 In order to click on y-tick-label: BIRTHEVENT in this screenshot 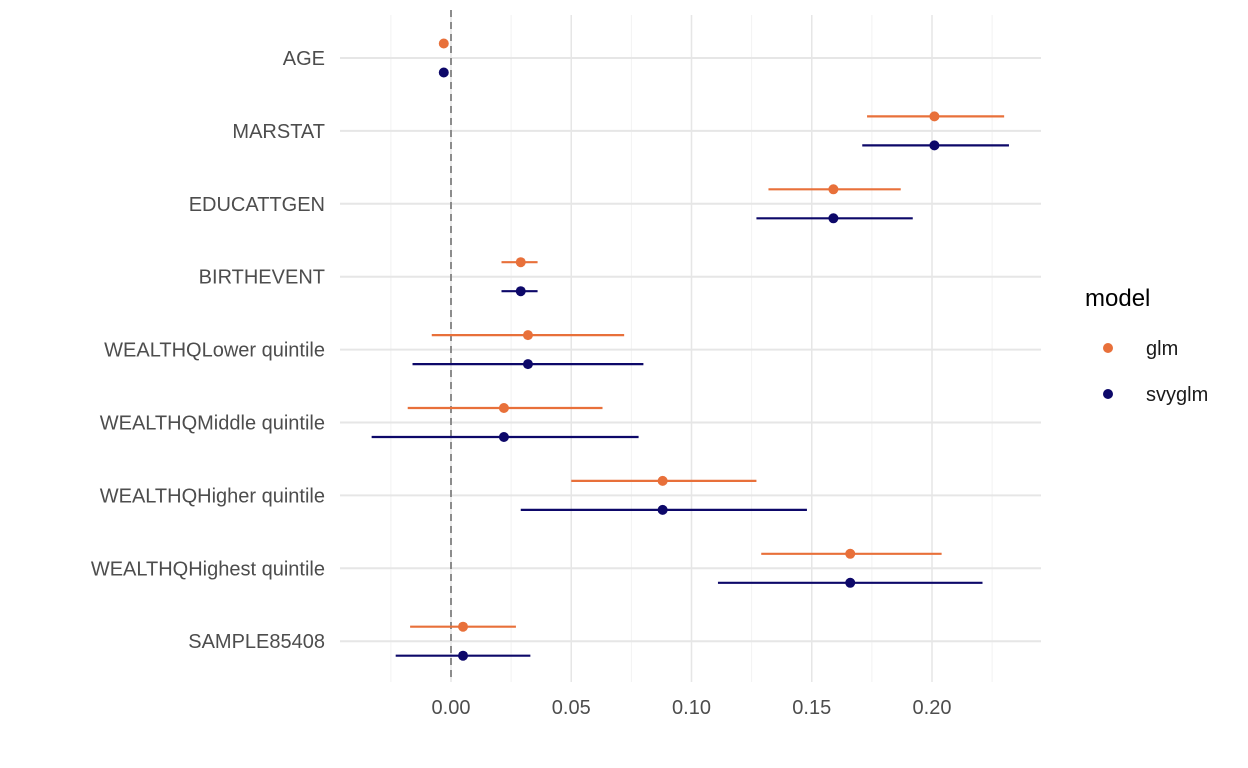, I will do `click(262, 278)`.